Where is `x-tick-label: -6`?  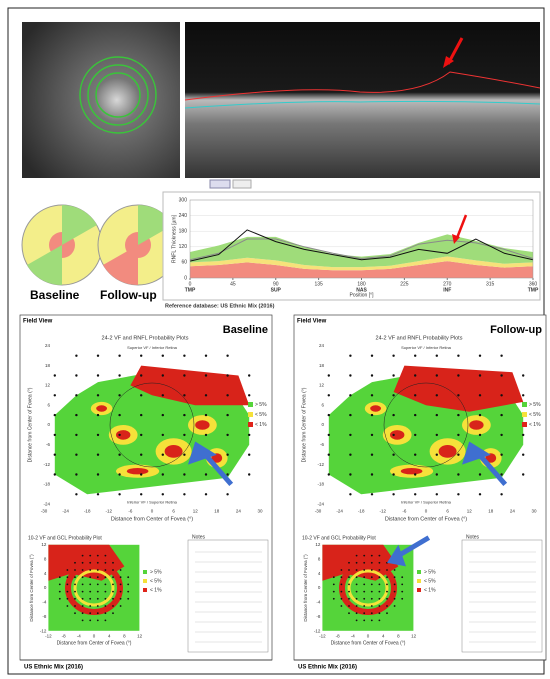 x-tick-label: -6 is located at coordinates (130, 510).